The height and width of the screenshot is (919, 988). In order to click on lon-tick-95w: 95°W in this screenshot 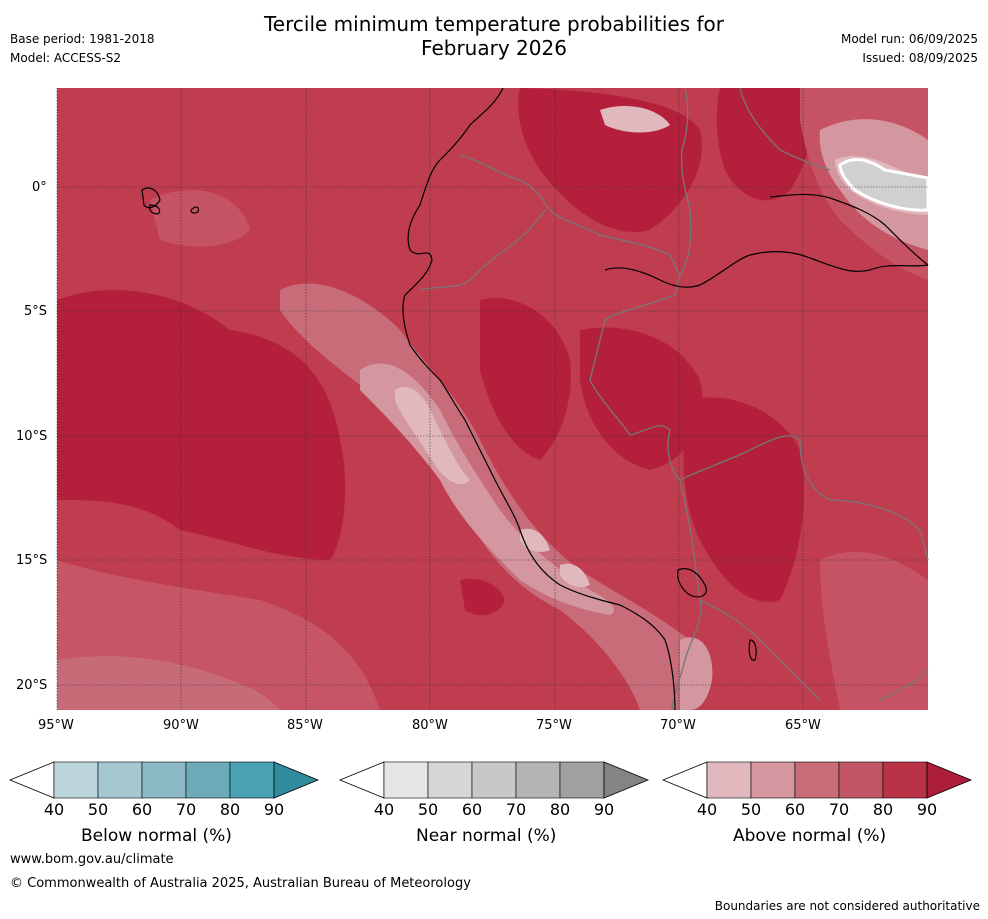, I will do `click(56, 725)`.